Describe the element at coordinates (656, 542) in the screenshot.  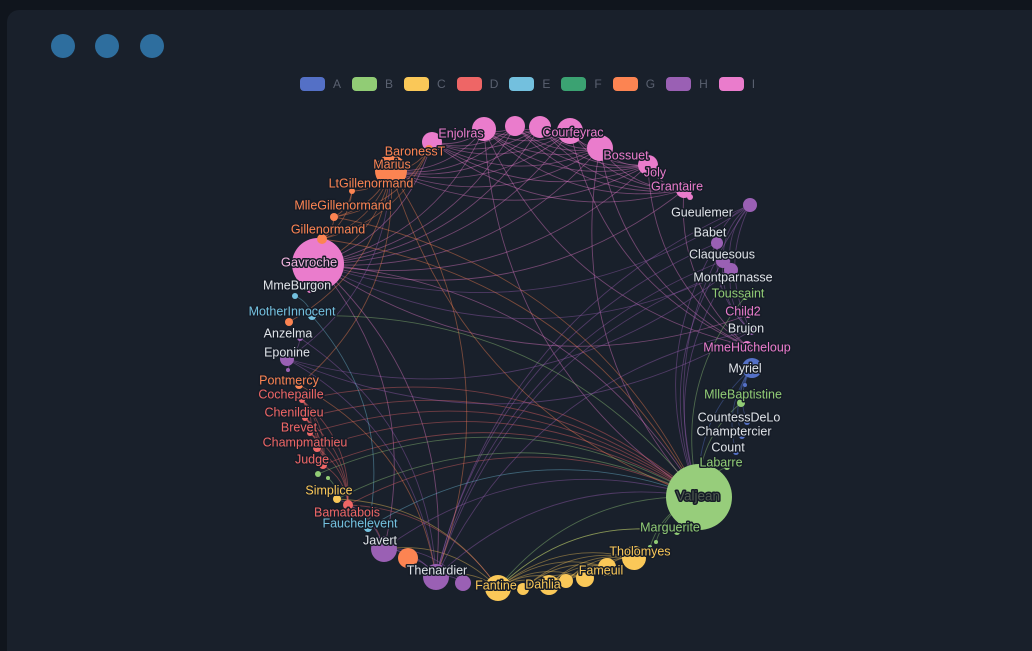
I see `graph-node-g2` at that location.